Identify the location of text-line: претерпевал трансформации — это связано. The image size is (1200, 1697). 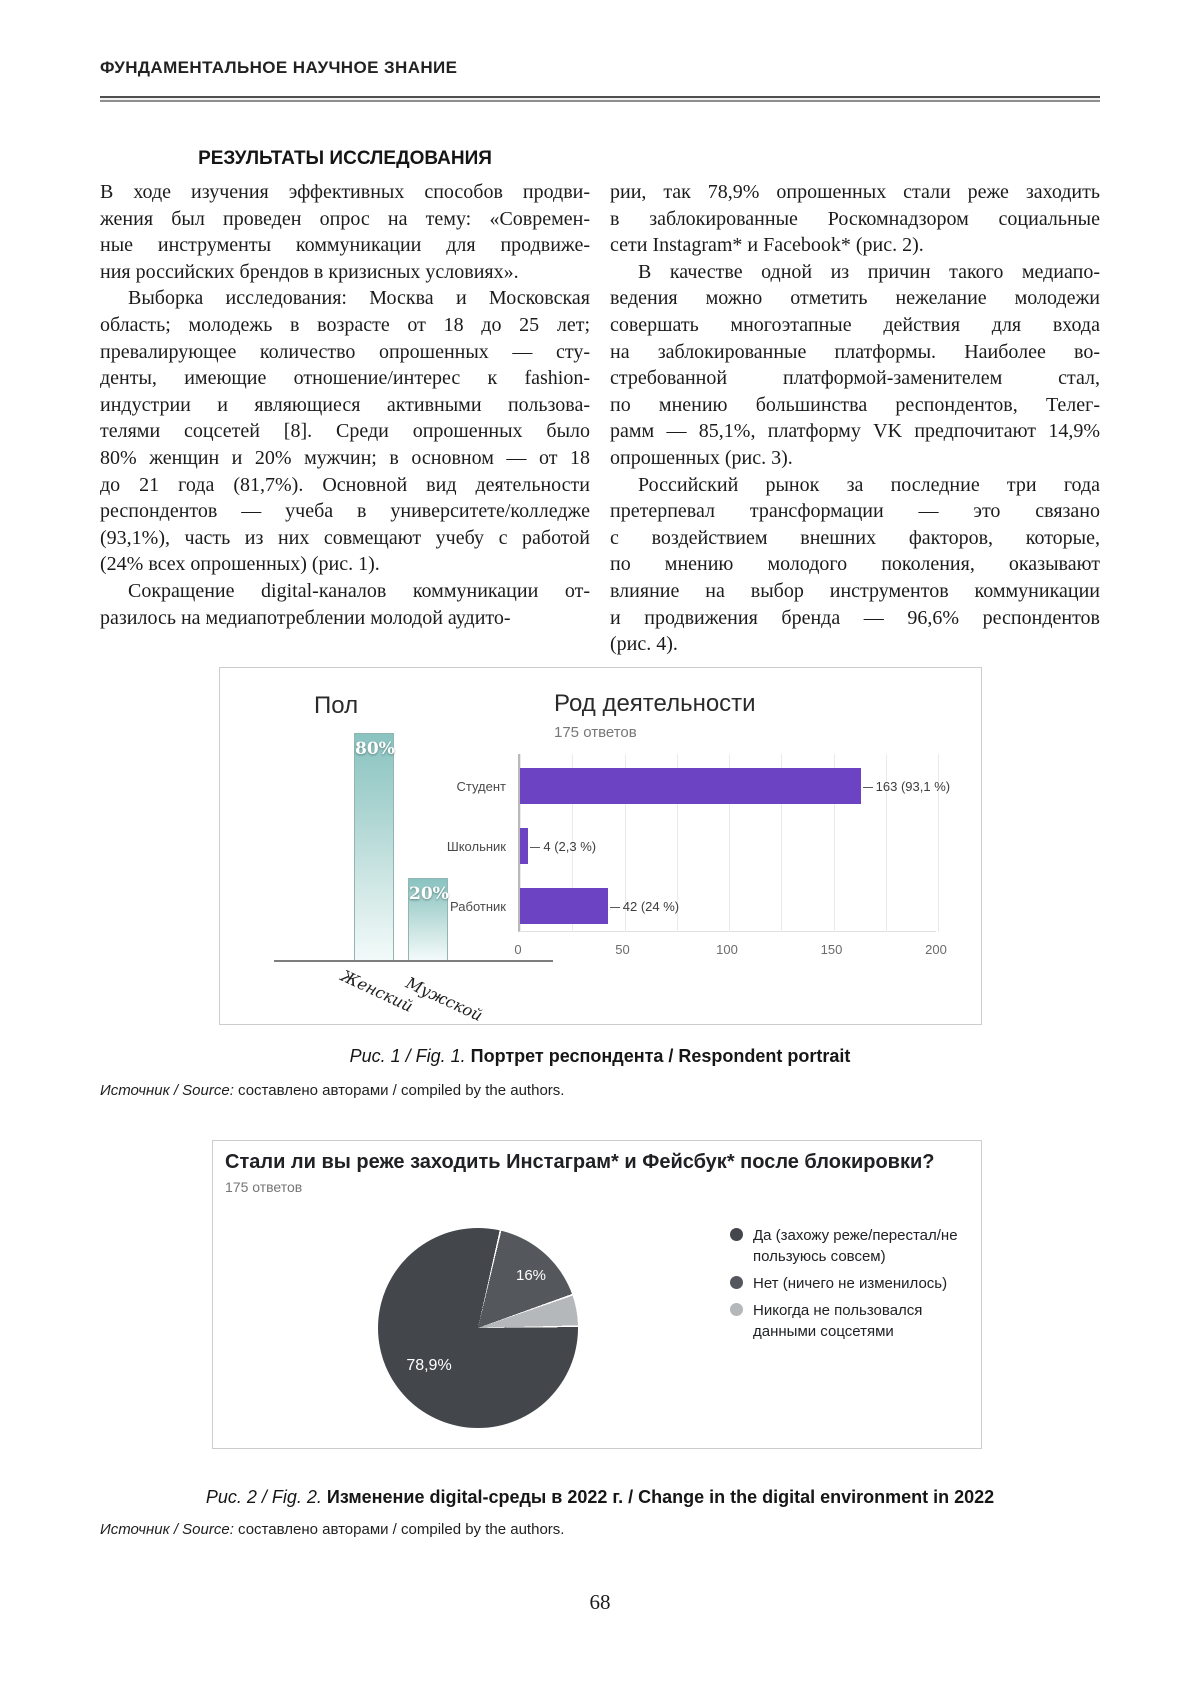
(855, 511).